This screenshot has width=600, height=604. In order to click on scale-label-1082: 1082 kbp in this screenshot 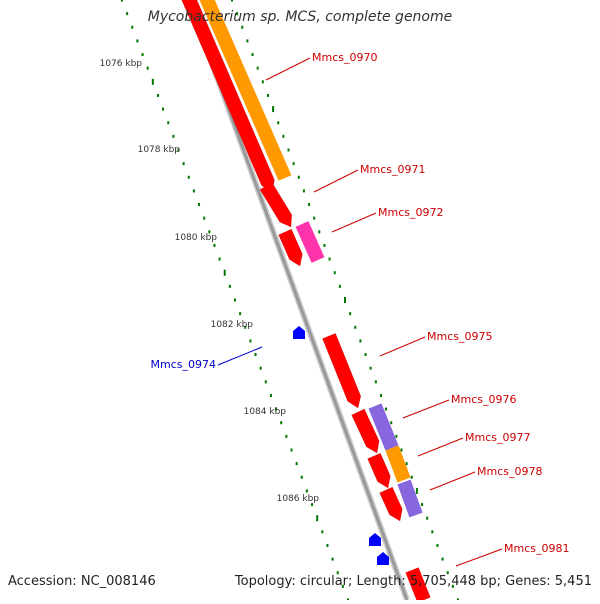, I will do `click(232, 325)`.